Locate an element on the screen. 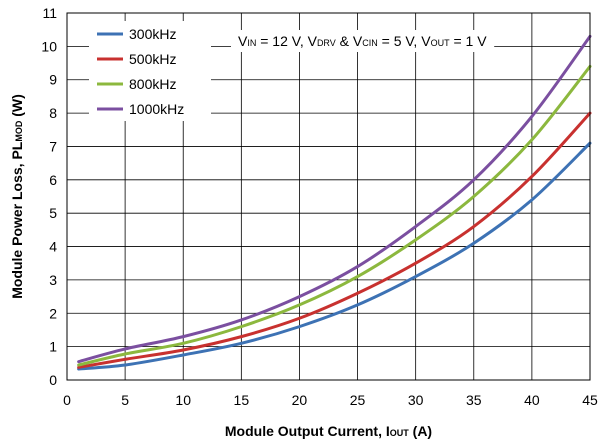 The width and height of the screenshot is (607, 445). legend-label: 1000kHz is located at coordinates (156, 109).